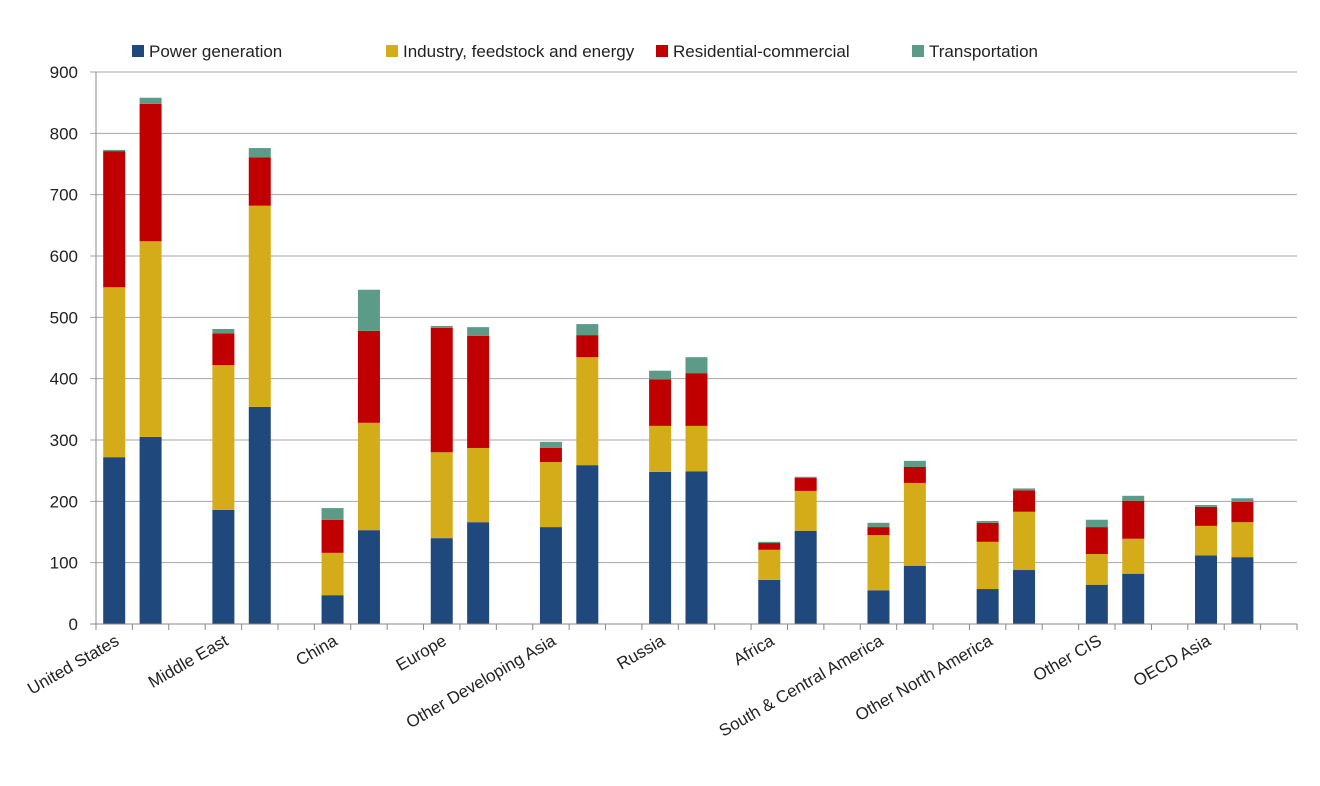 The height and width of the screenshot is (786, 1320). Describe the element at coordinates (64, 72) in the screenshot. I see `y-tick-label: 900` at that location.